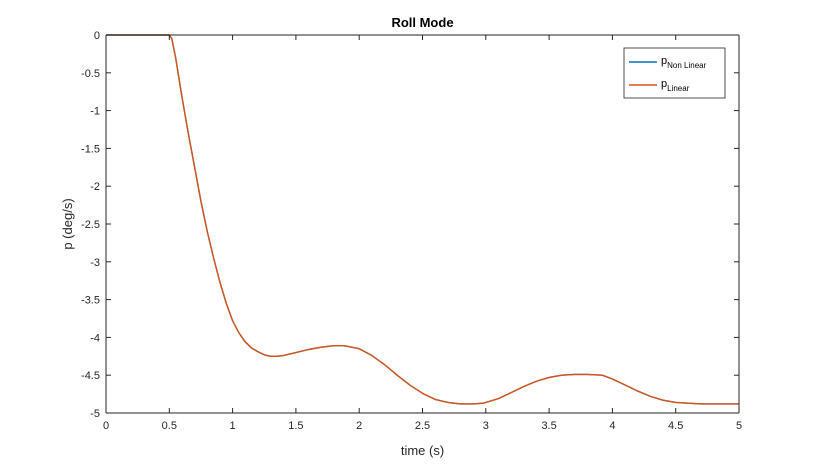 The height and width of the screenshot is (465, 817). Describe the element at coordinates (95, 338) in the screenshot. I see `y-tick-label: -4` at that location.